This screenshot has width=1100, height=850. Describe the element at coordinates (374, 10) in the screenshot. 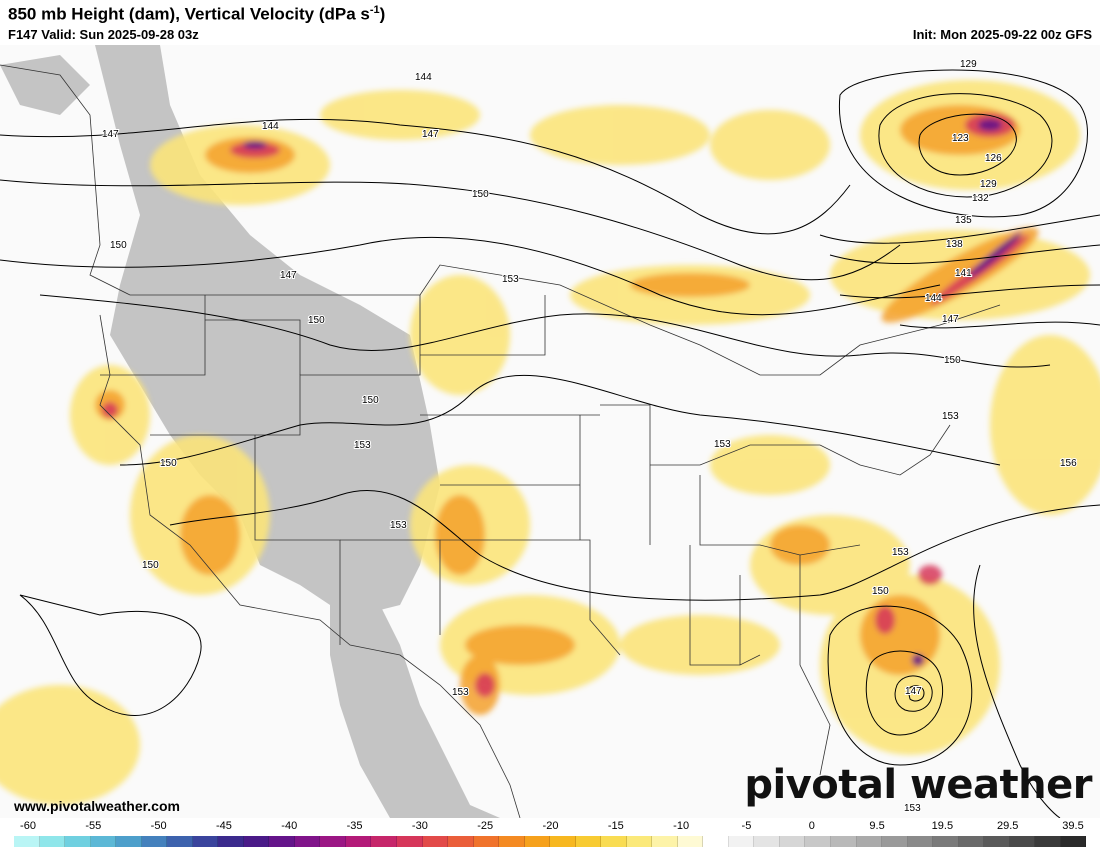

I see `title-exponent: -1` at that location.